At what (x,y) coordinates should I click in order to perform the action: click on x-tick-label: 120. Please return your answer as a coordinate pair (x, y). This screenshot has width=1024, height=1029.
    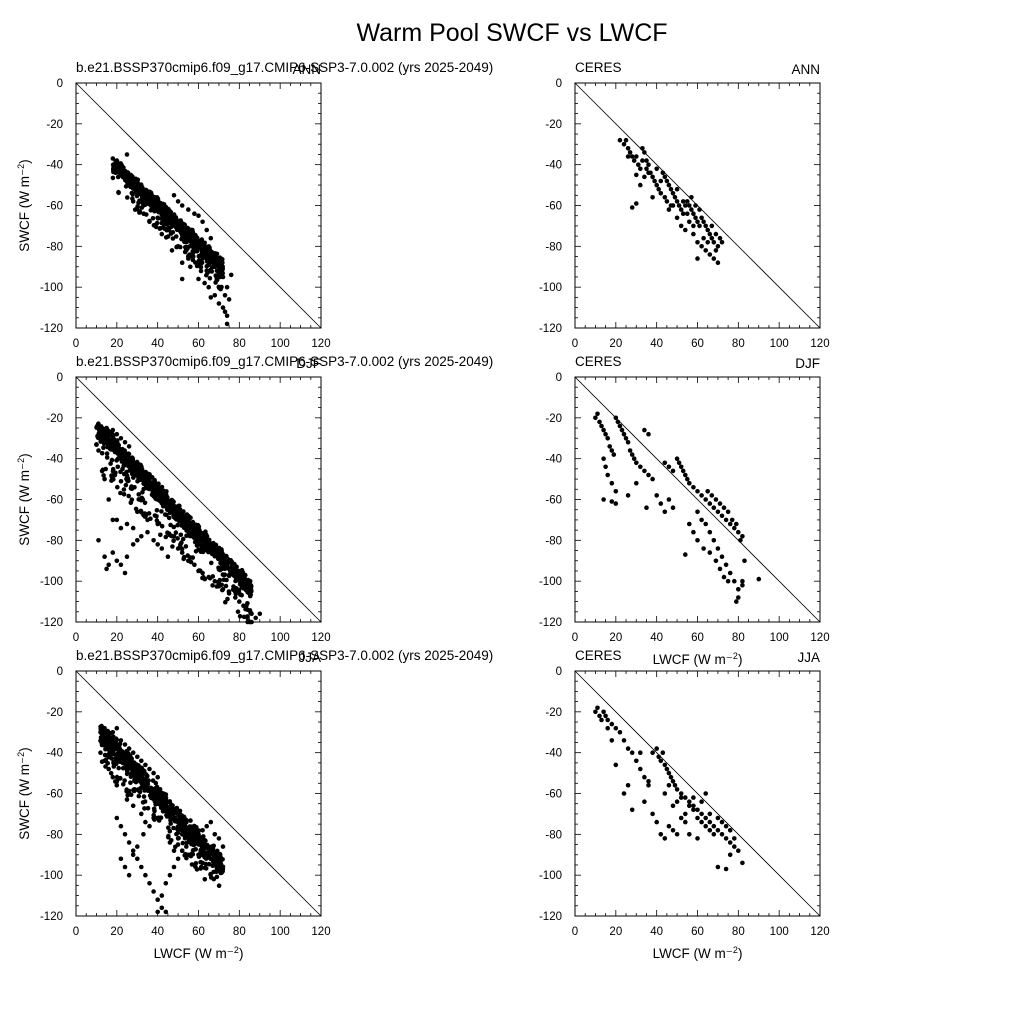
    Looking at the image, I should click on (819, 638).